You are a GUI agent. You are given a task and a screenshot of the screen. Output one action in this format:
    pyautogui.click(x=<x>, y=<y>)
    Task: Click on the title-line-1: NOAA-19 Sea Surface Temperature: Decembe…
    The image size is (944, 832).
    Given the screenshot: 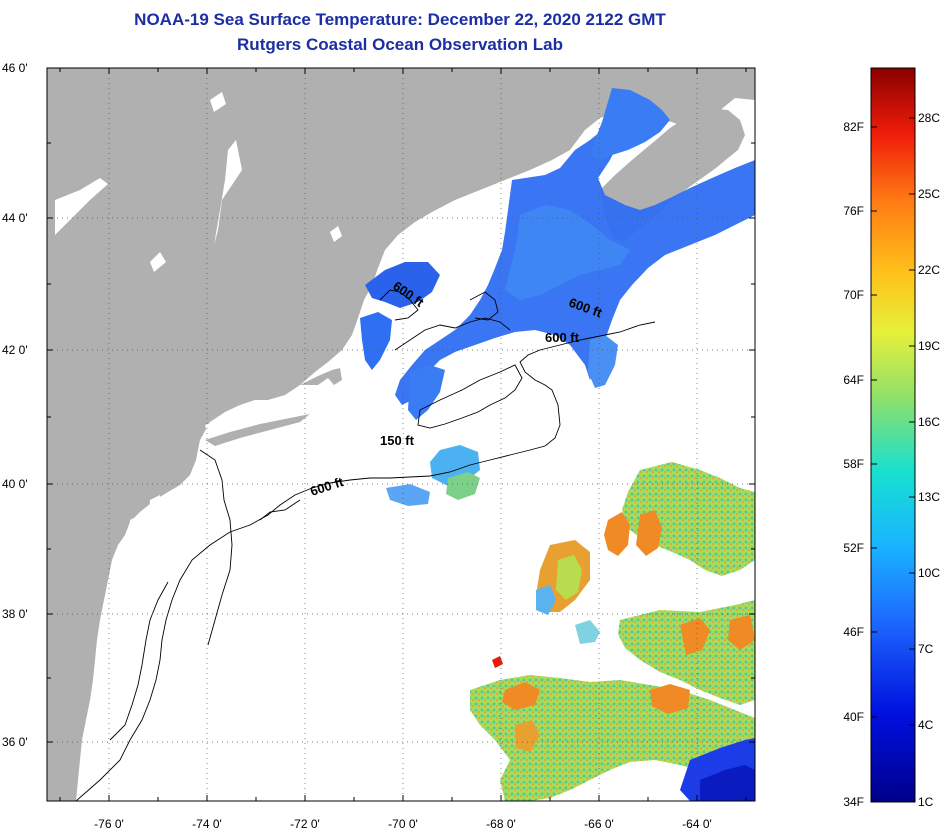 What is the action you would take?
    pyautogui.click(x=400, y=19)
    